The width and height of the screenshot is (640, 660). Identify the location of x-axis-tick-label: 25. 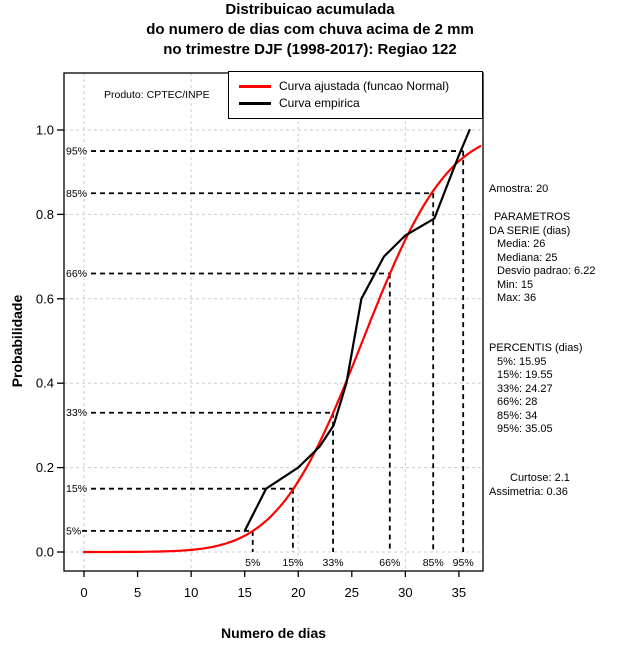
(352, 592).